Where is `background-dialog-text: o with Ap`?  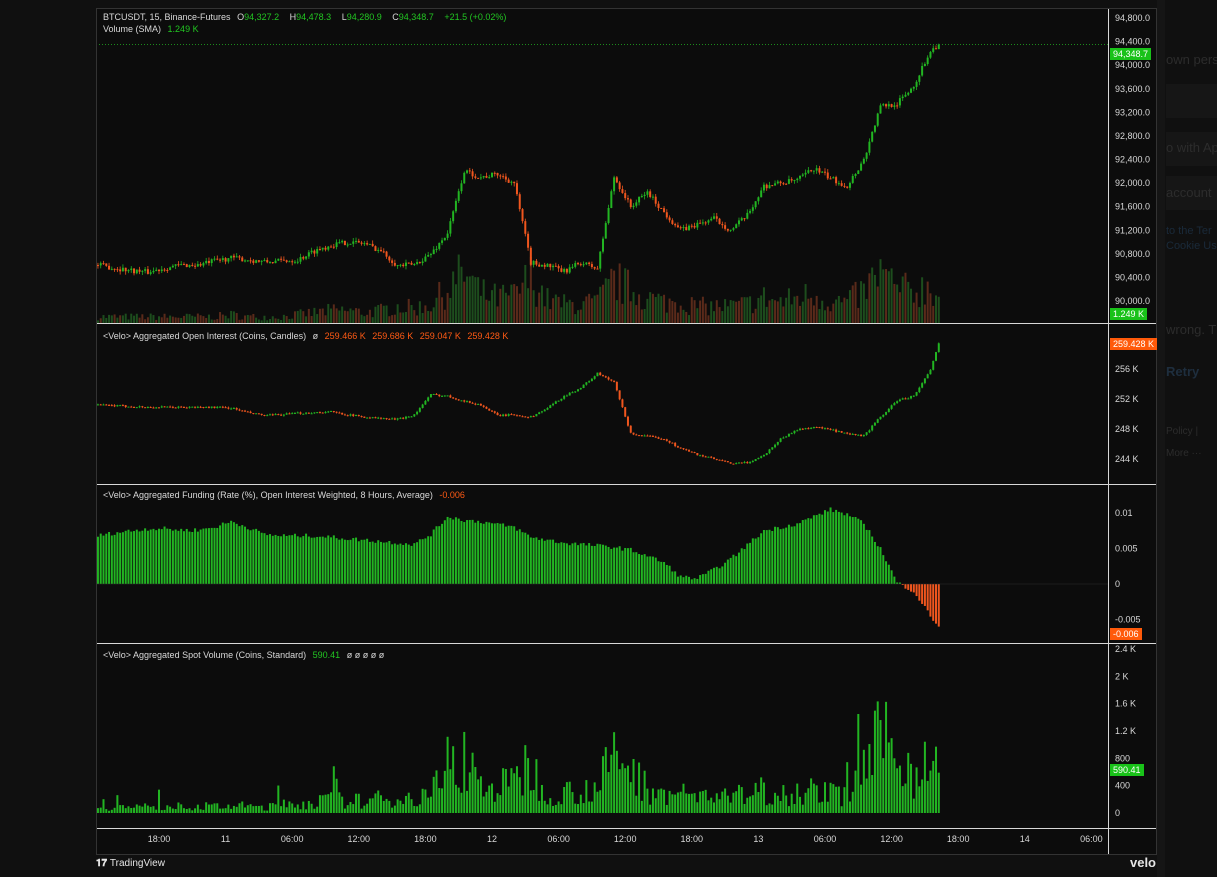
background-dialog-text: o with Ap is located at coordinates (1191, 147).